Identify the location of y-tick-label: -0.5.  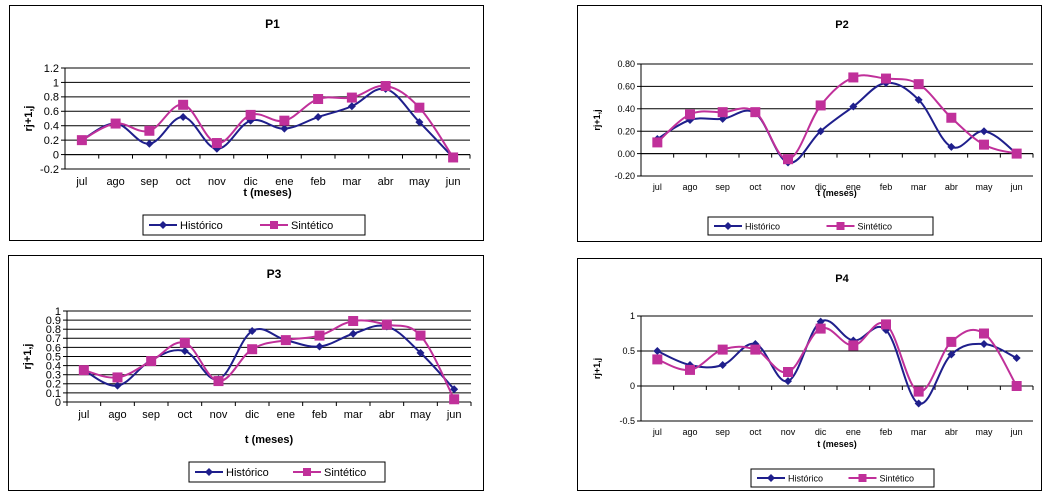
(627, 421).